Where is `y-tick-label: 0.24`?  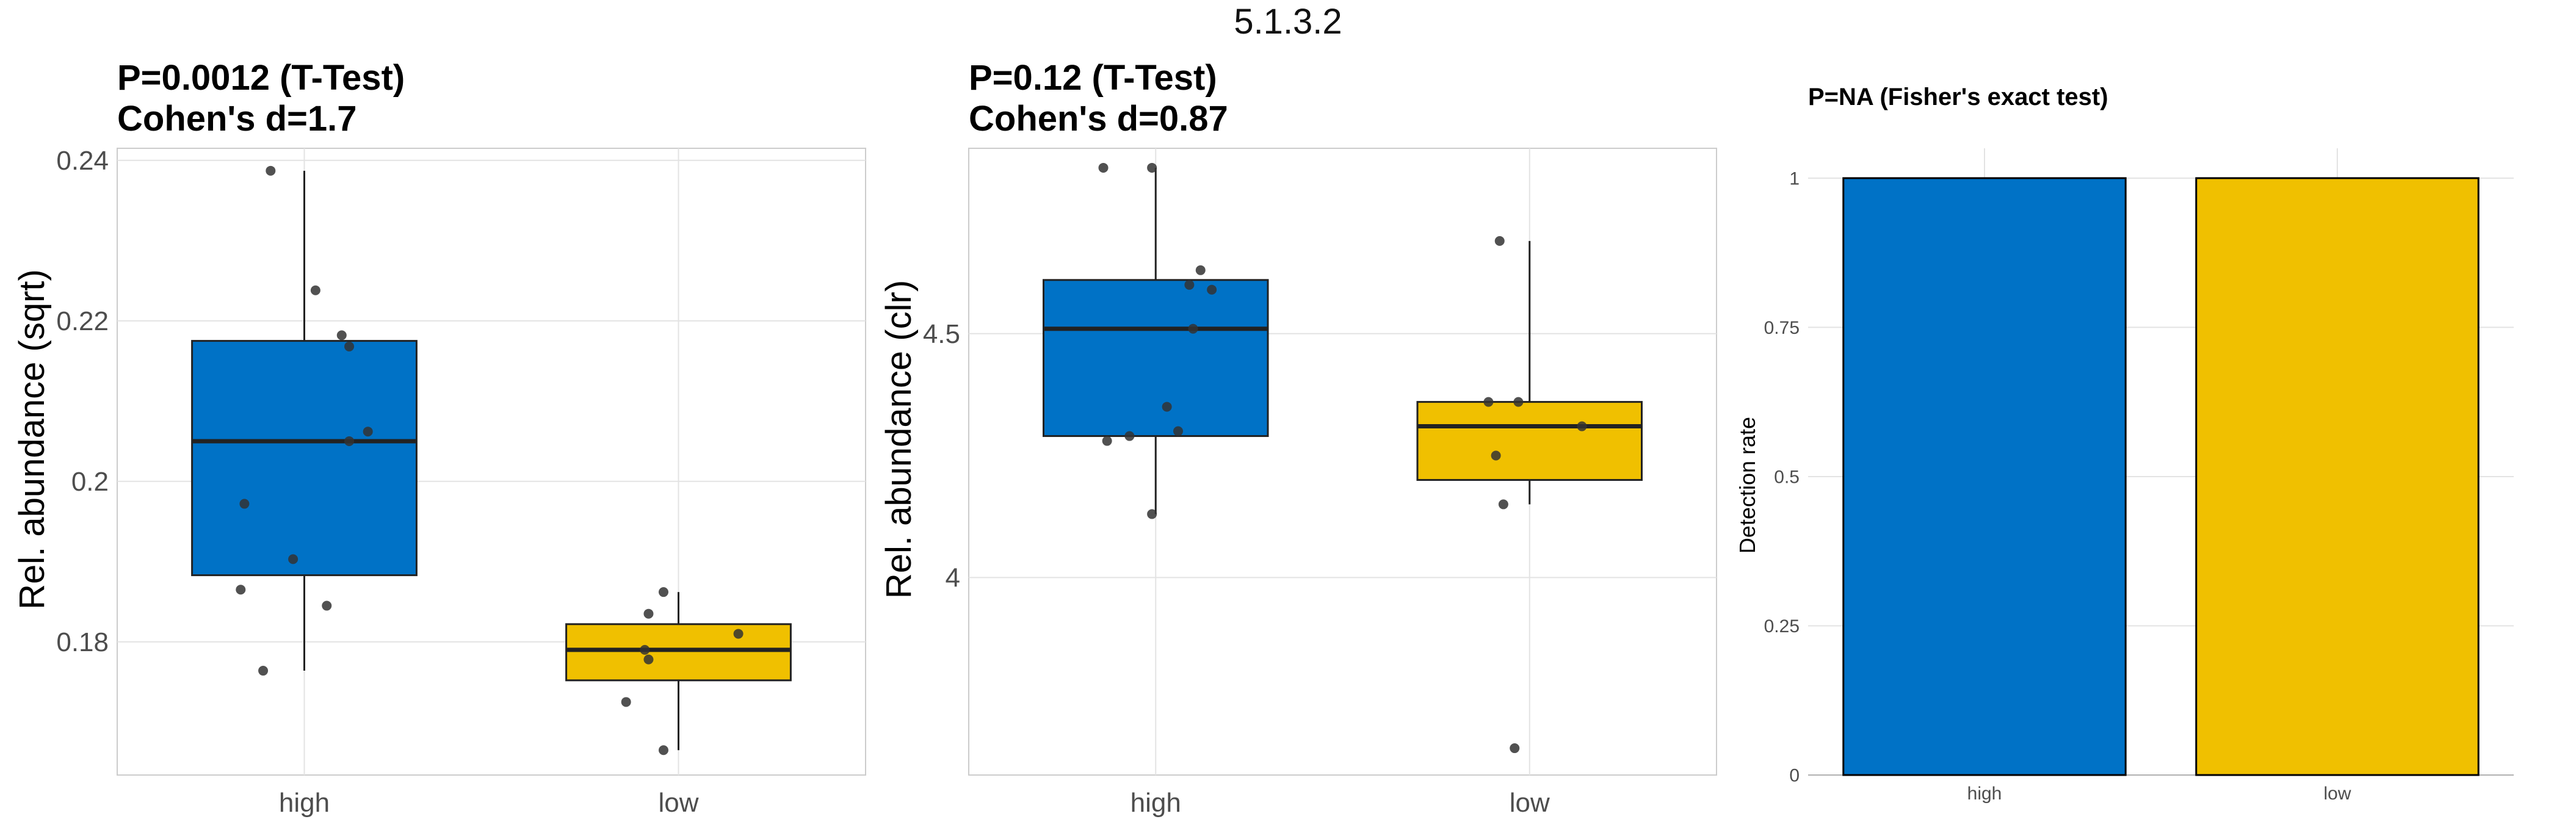 y-tick-label: 0.24 is located at coordinates (82, 161).